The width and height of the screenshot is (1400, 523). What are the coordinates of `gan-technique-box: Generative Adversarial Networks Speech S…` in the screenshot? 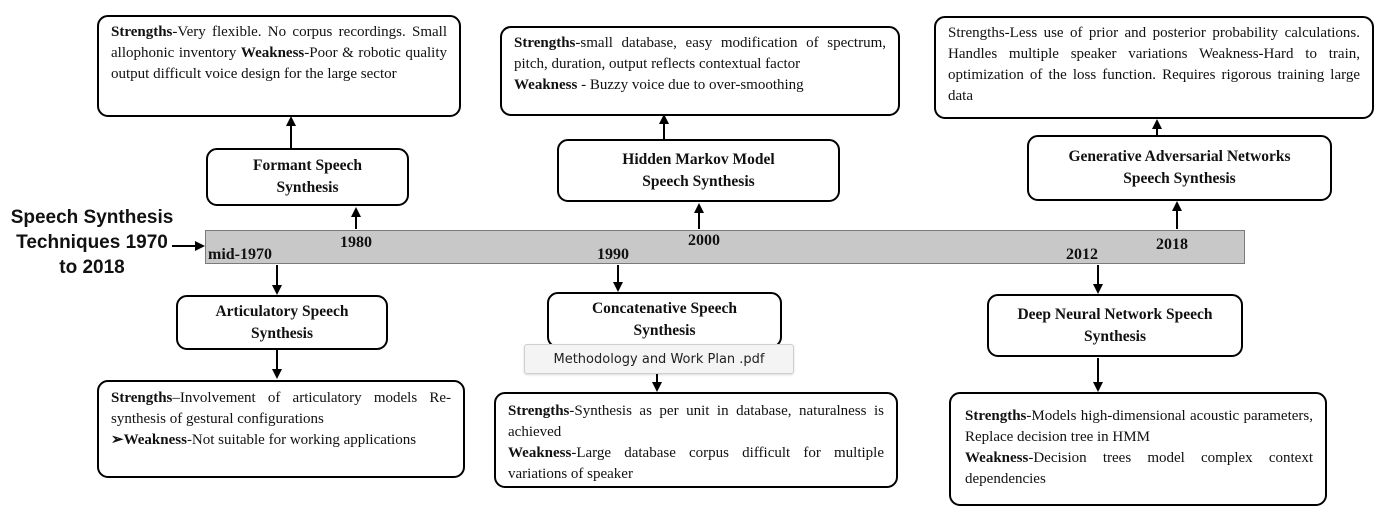 It's located at (1179, 168).